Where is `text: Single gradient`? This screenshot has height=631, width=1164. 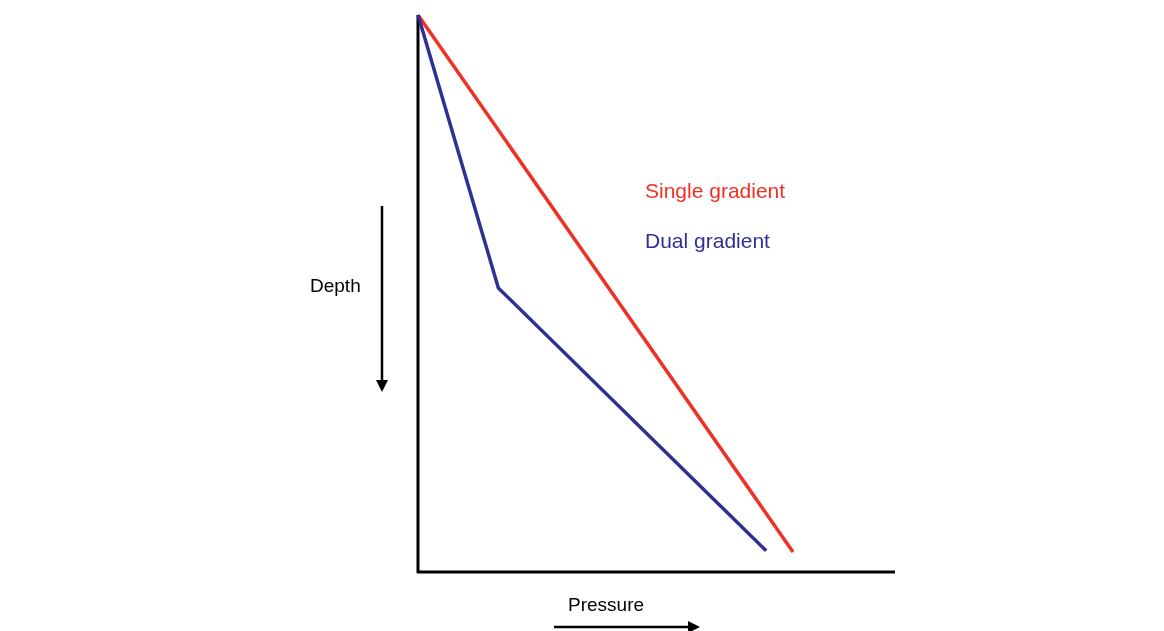 text: Single gradient is located at coordinates (715, 190).